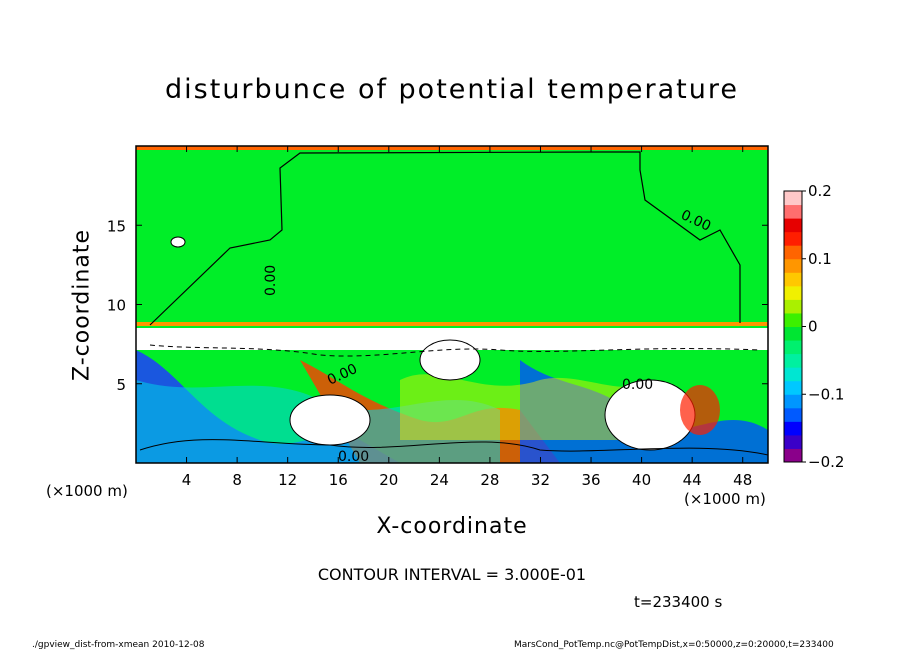 This screenshot has height=654, width=904. I want to click on dashed-contour, so click(455, 350).